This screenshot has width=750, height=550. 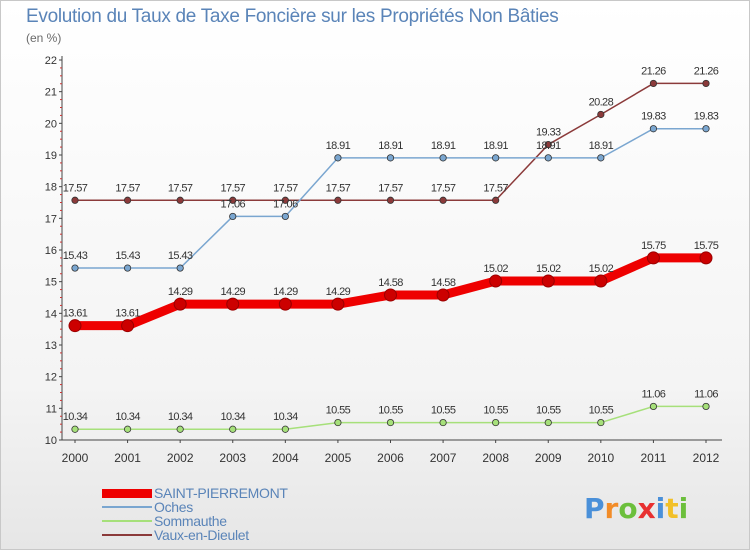 What do you see at coordinates (51, 93) in the screenshot?
I see `y-tick-label: 21` at bounding box center [51, 93].